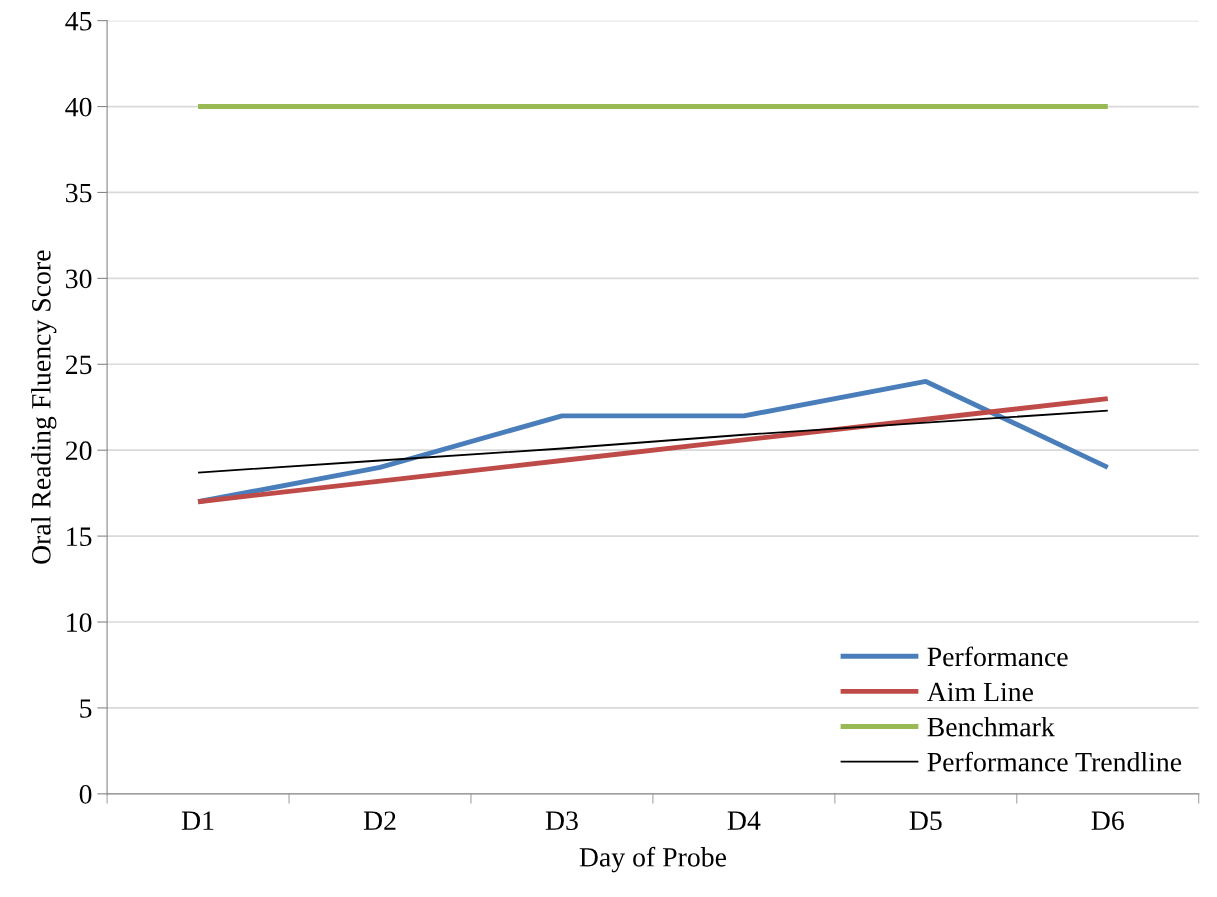 The width and height of the screenshot is (1217, 897). Describe the element at coordinates (79, 537) in the screenshot. I see `y-tick-label: 15` at that location.